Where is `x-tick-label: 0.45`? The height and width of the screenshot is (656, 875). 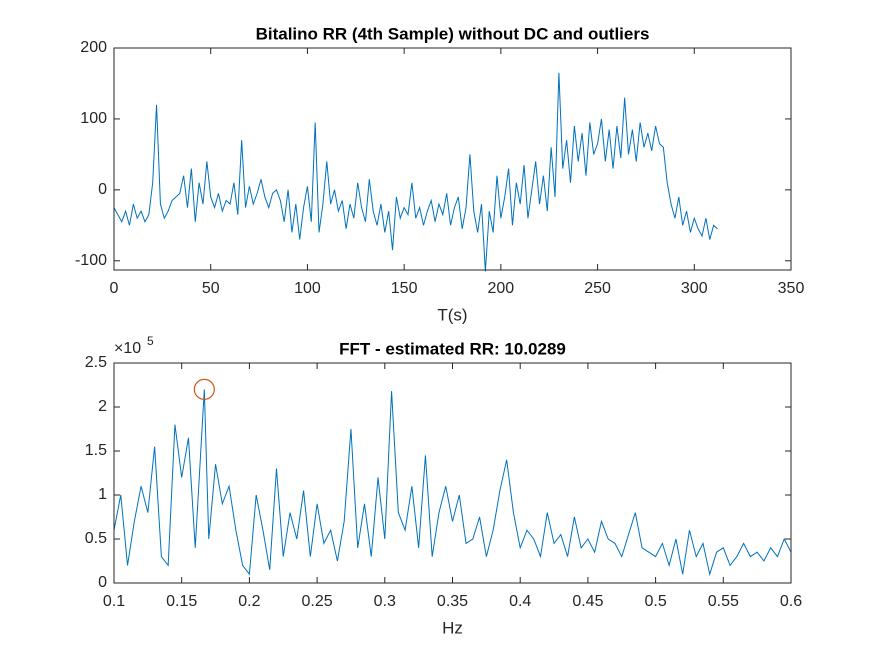
x-tick-label: 0.45 is located at coordinates (587, 601).